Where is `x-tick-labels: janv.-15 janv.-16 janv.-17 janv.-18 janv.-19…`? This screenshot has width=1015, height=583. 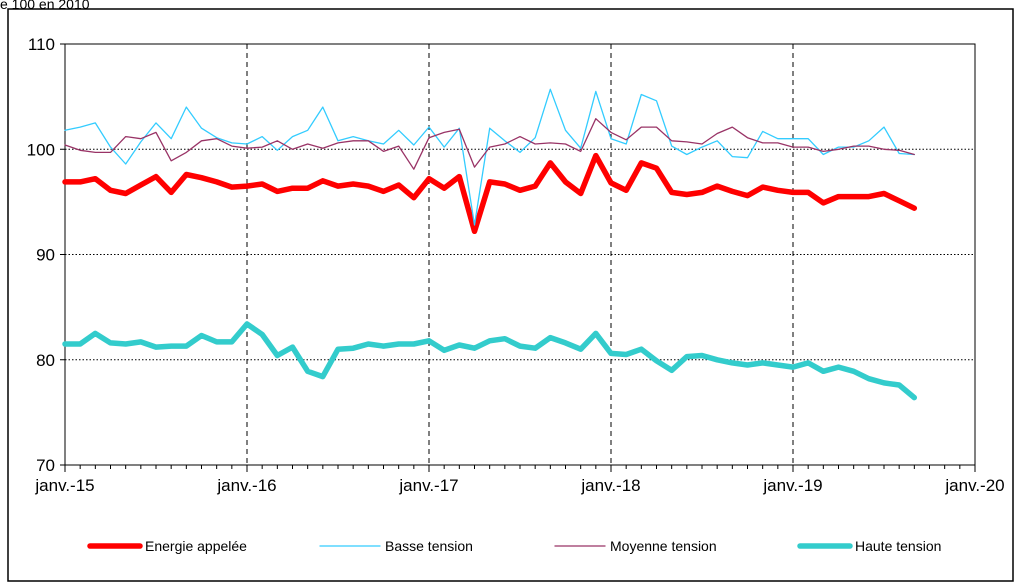
x-tick-labels: janv.-15 janv.-16 janv.-17 janv.-18 janv.-19… is located at coordinates (519, 485).